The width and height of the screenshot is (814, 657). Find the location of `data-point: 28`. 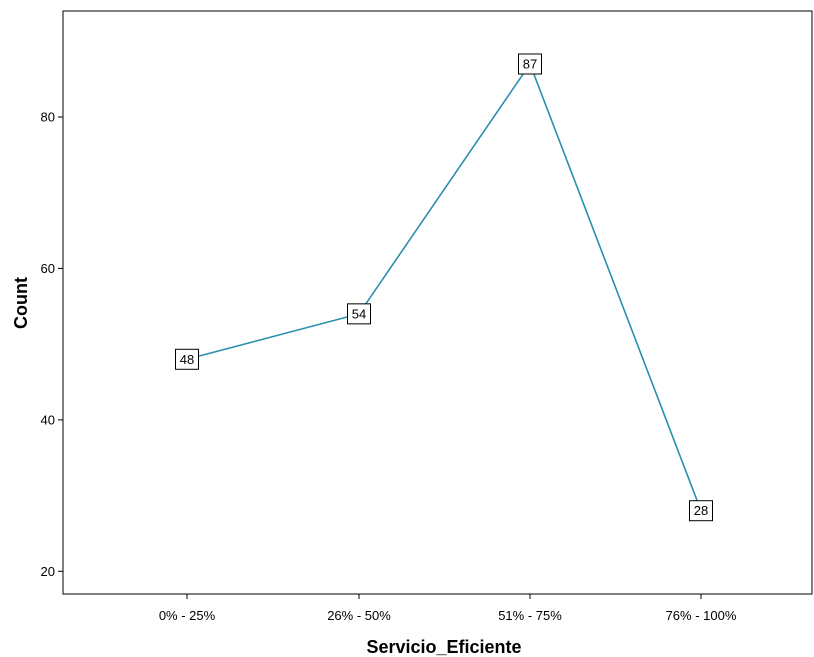

data-point: 28 is located at coordinates (701, 511).